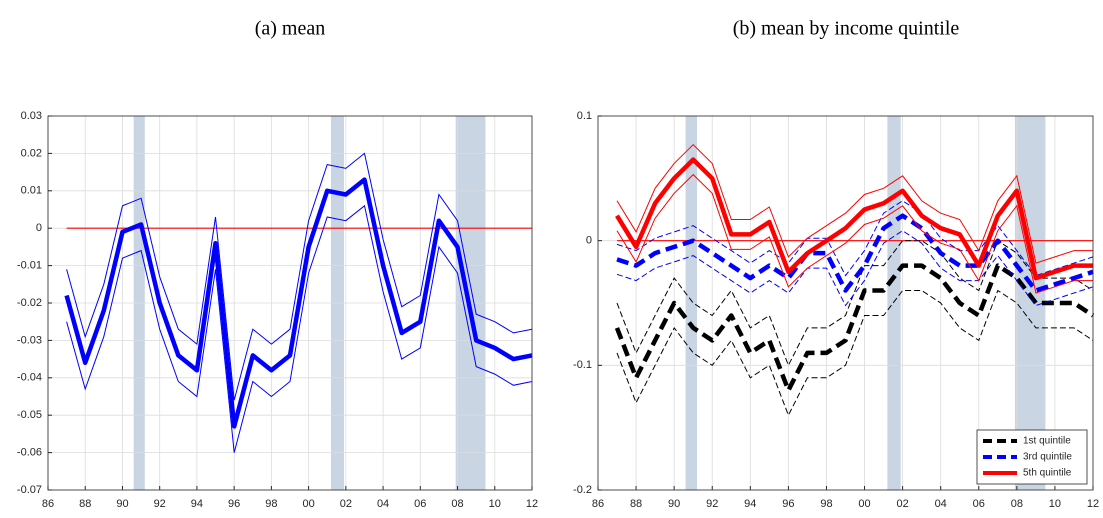  Describe the element at coordinates (29, 303) in the screenshot. I see `y-tick-label: -0.02` at that location.